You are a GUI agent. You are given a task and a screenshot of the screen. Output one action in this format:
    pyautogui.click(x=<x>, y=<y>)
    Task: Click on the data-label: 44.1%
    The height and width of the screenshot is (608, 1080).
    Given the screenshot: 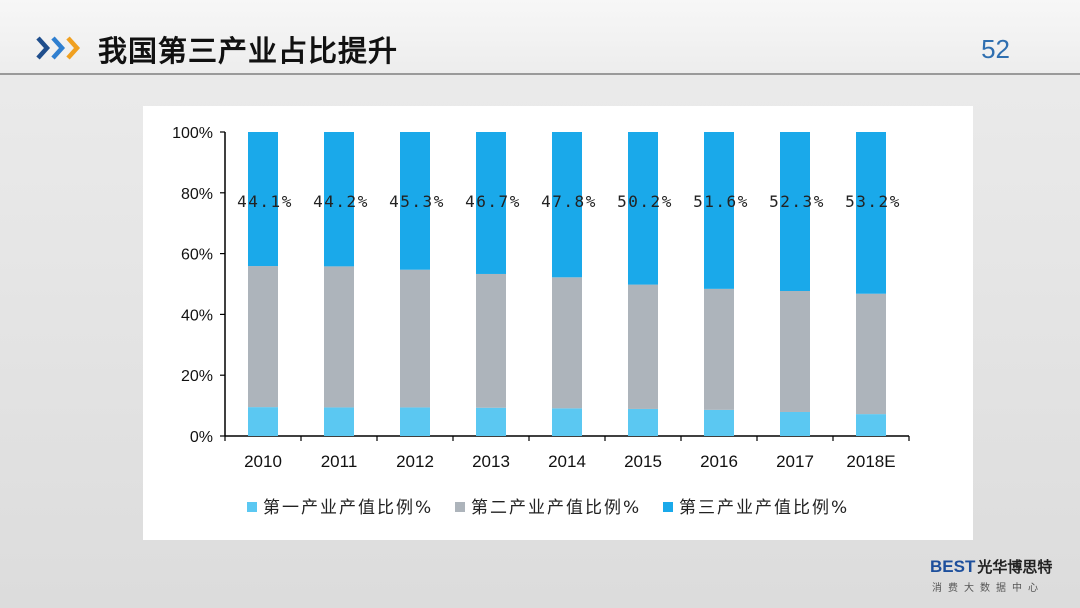 What is the action you would take?
    pyautogui.click(x=265, y=201)
    